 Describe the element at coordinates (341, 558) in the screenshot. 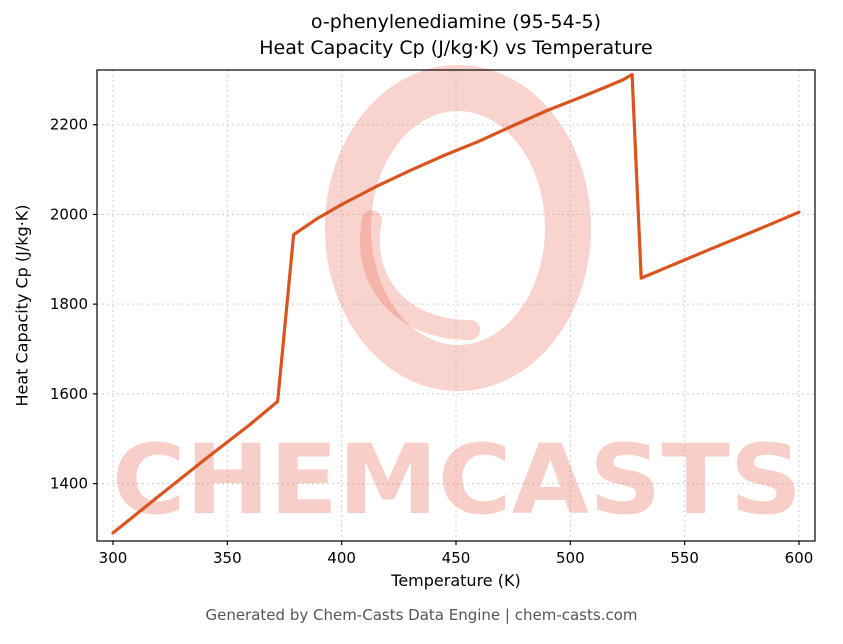

I see `x-tick-label: 400` at that location.